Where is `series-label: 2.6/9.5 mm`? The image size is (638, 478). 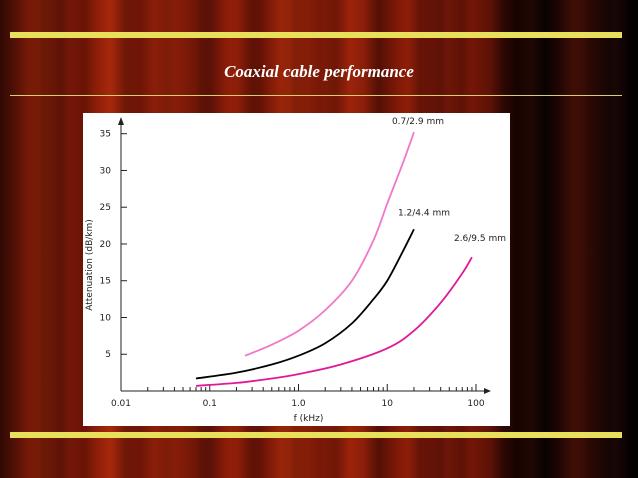
series-label: 2.6/9.5 mm is located at coordinates (480, 239).